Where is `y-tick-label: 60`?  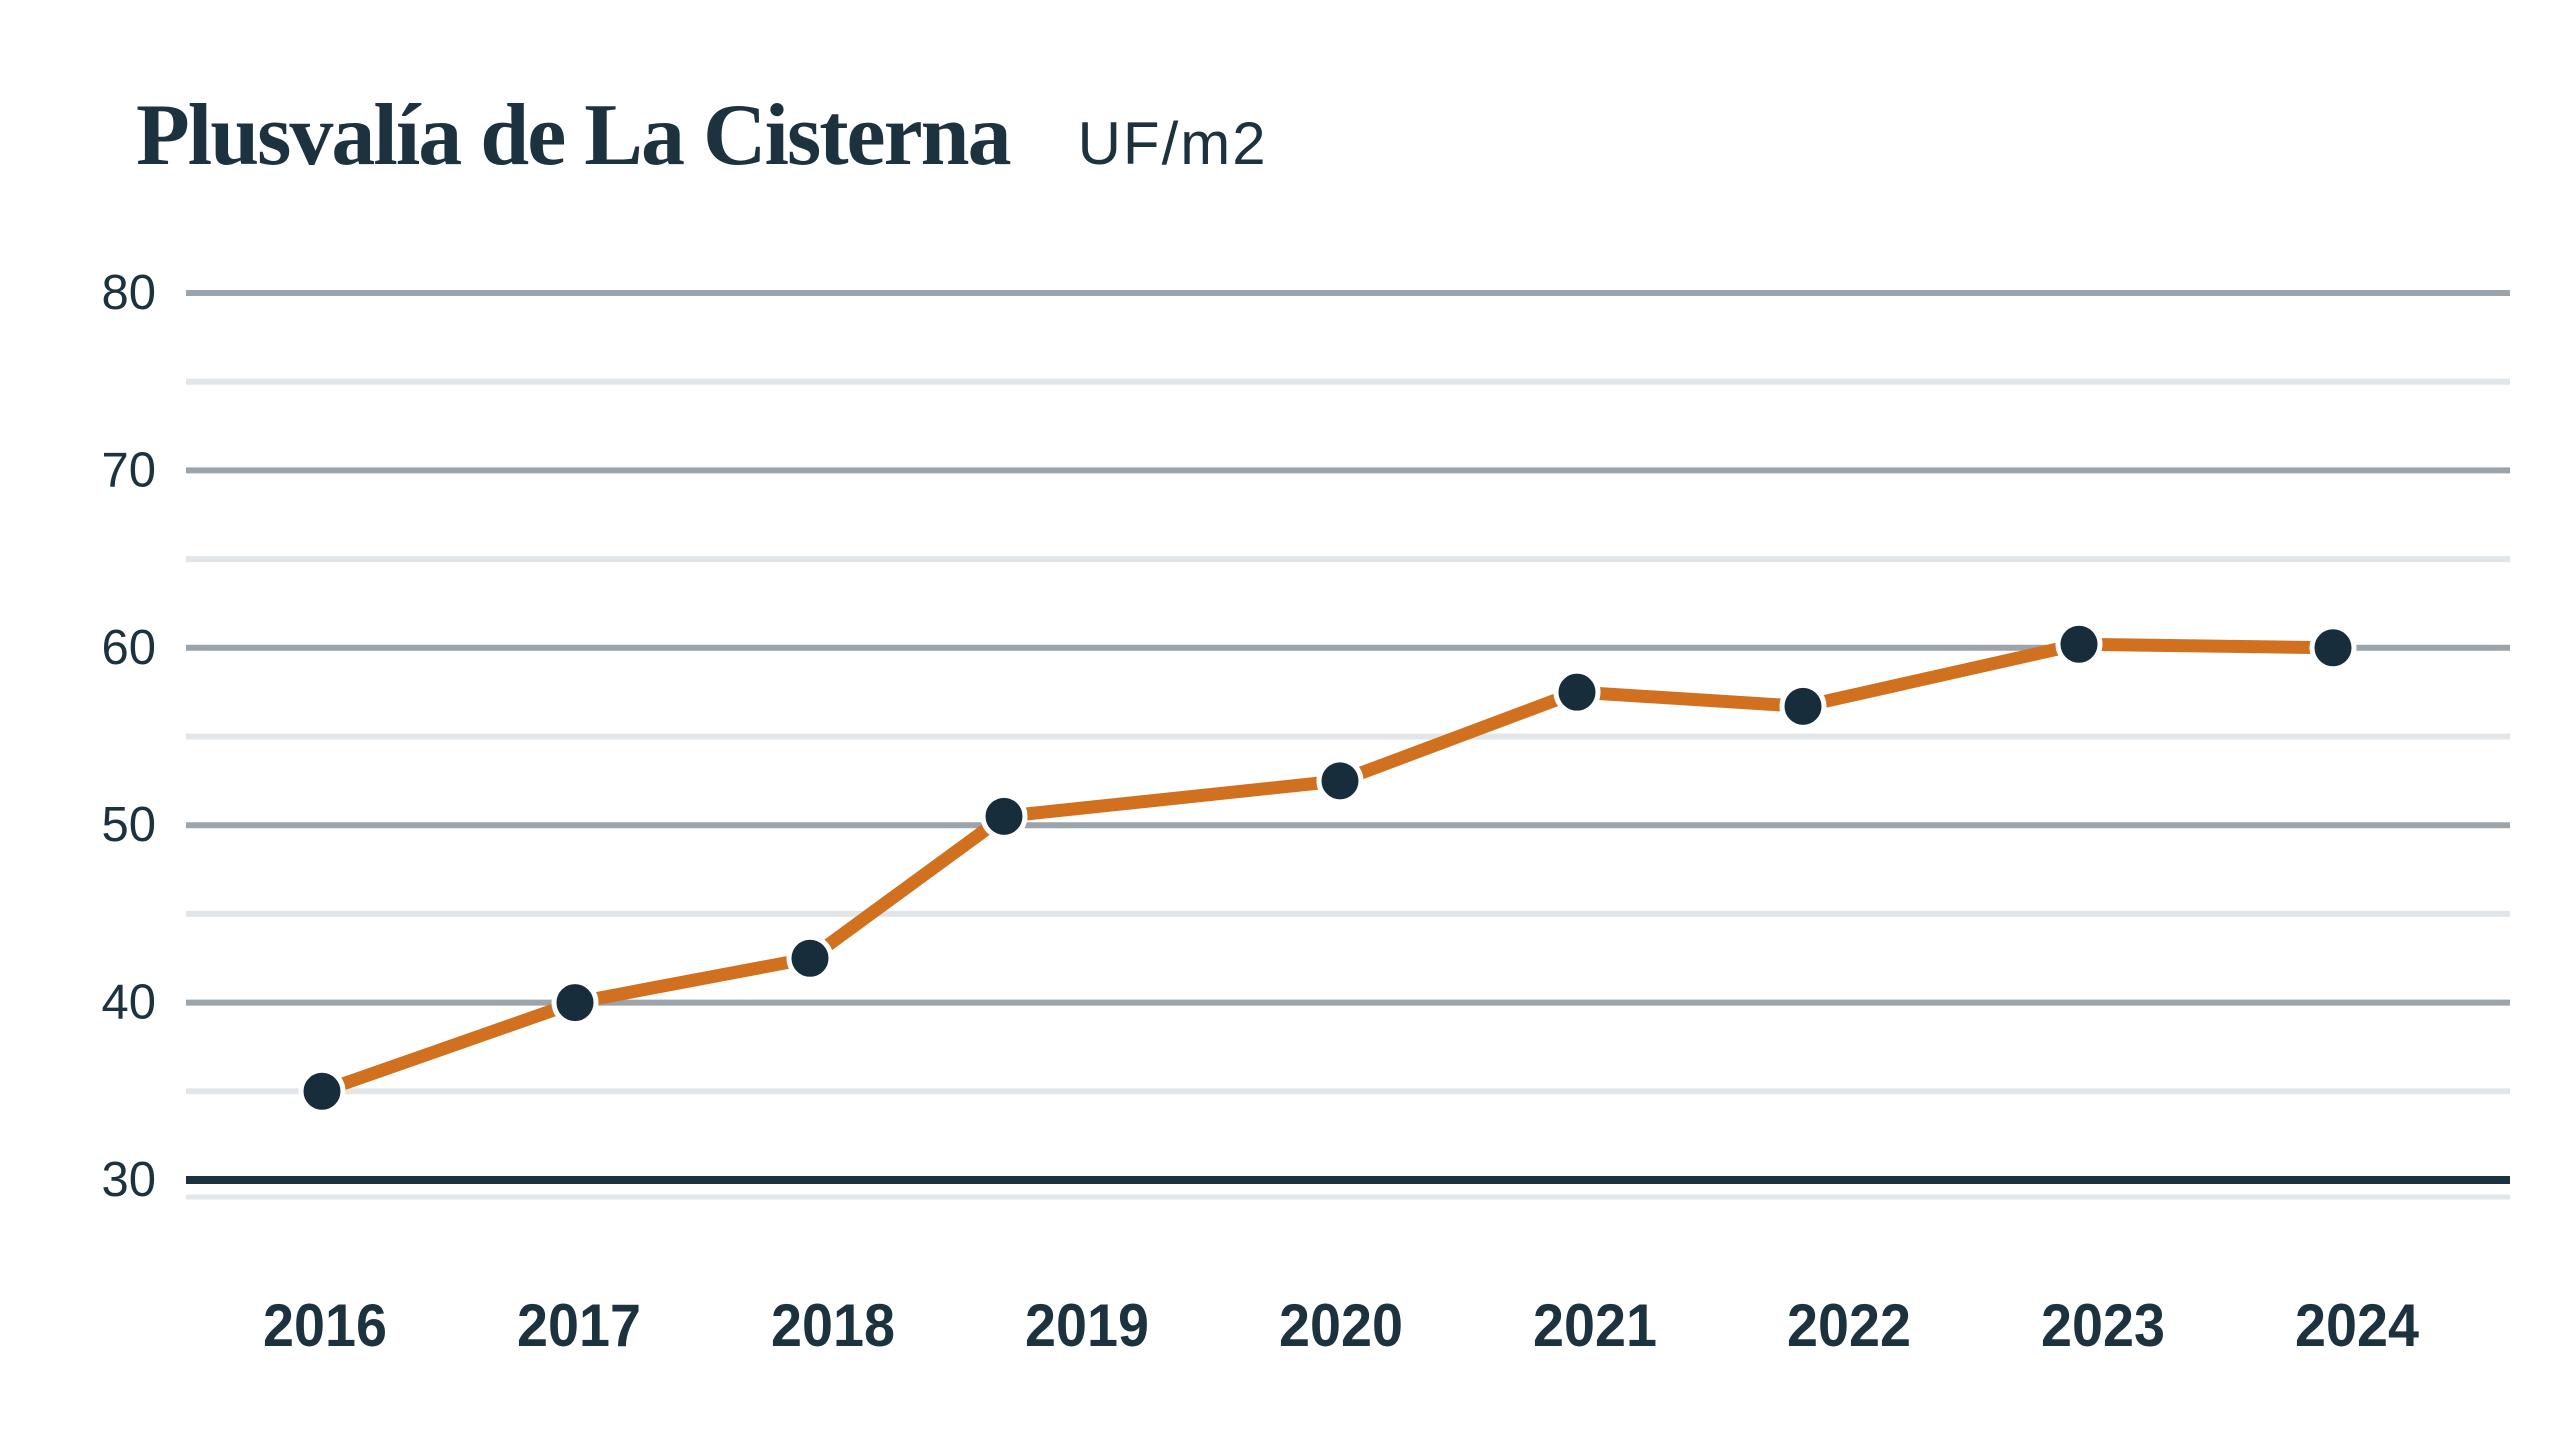 y-tick-label: 60 is located at coordinates (128, 648).